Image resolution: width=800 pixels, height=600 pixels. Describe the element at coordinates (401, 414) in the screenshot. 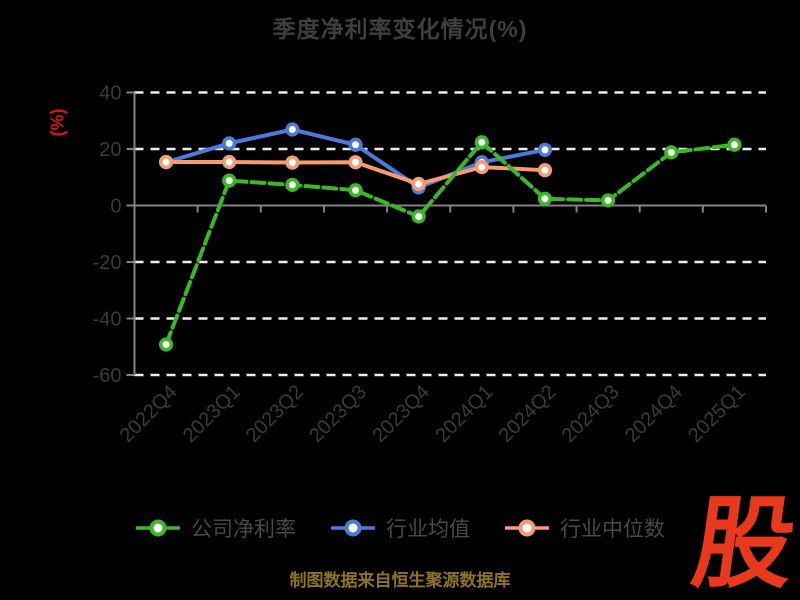

I see `x-tick-label: 2023Q4` at that location.